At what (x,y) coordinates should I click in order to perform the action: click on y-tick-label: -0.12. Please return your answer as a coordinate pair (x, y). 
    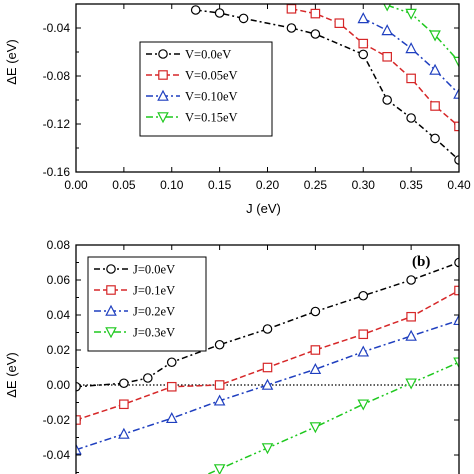
    Looking at the image, I should click on (57, 124).